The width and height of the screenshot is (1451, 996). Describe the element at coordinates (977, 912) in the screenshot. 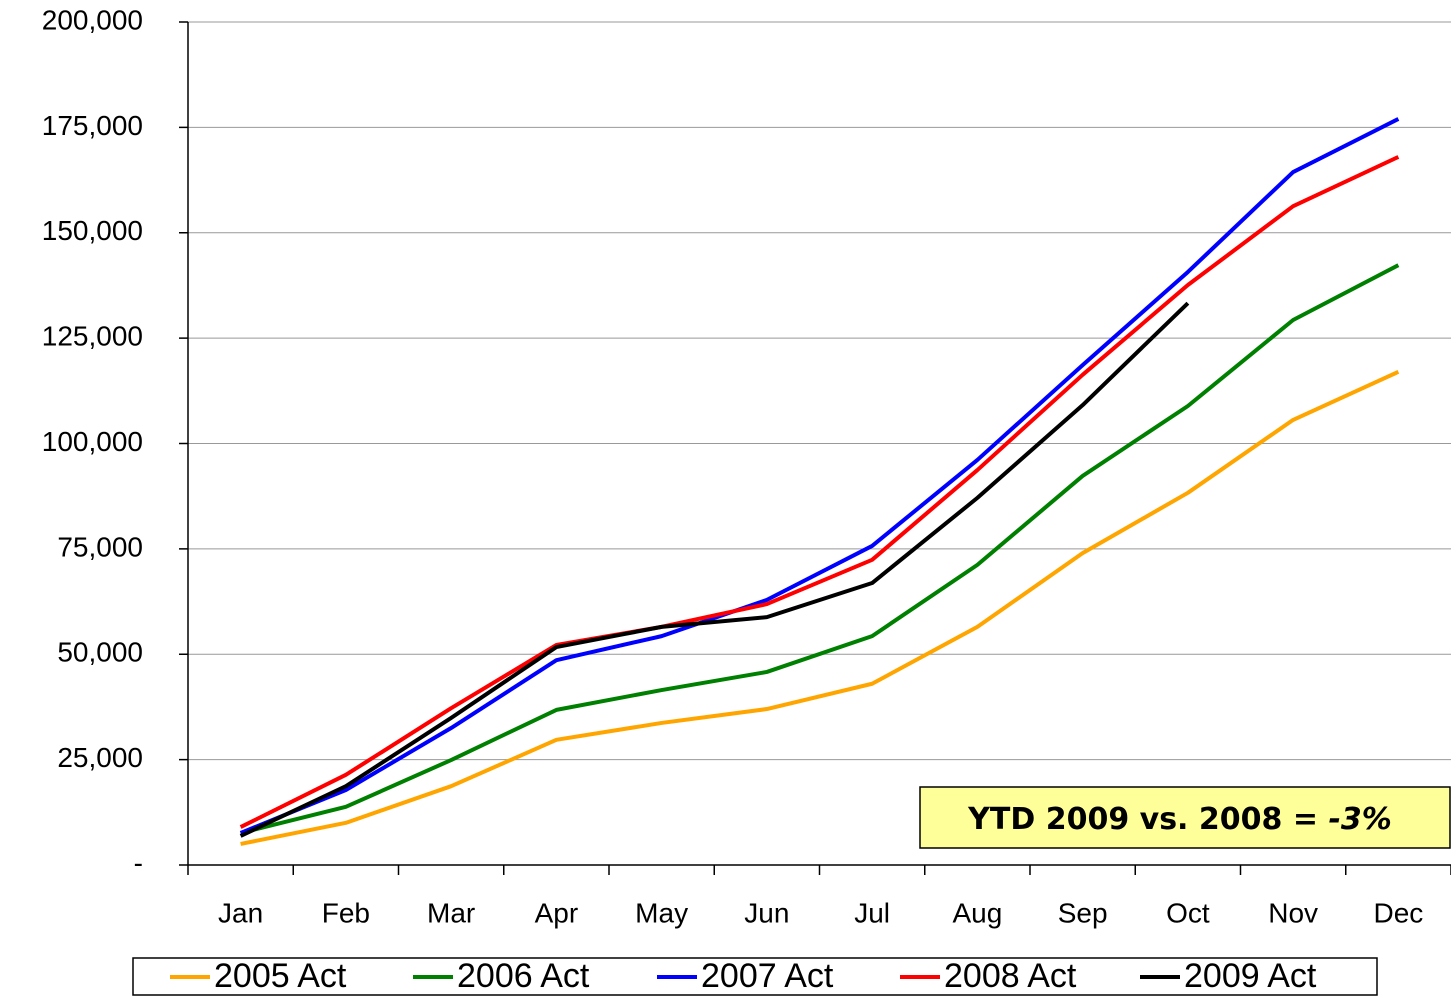

I see `x-tick-label: Aug` at that location.